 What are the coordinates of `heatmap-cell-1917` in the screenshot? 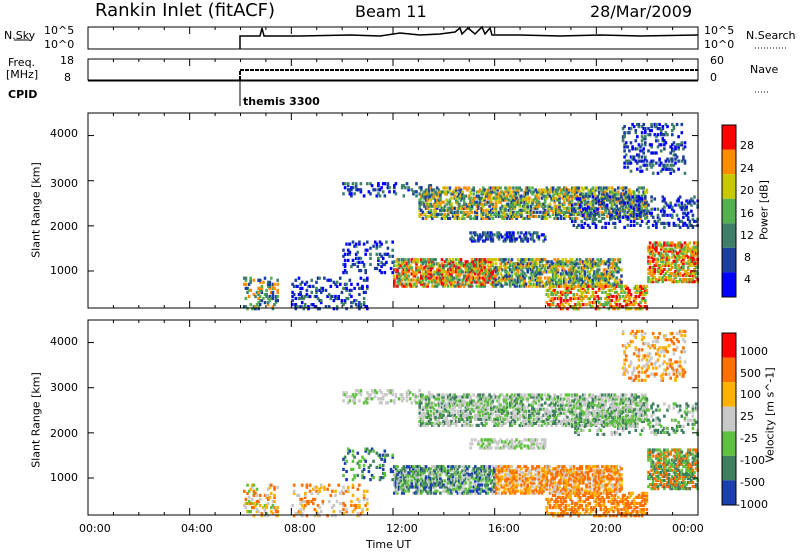 It's located at (426, 198).